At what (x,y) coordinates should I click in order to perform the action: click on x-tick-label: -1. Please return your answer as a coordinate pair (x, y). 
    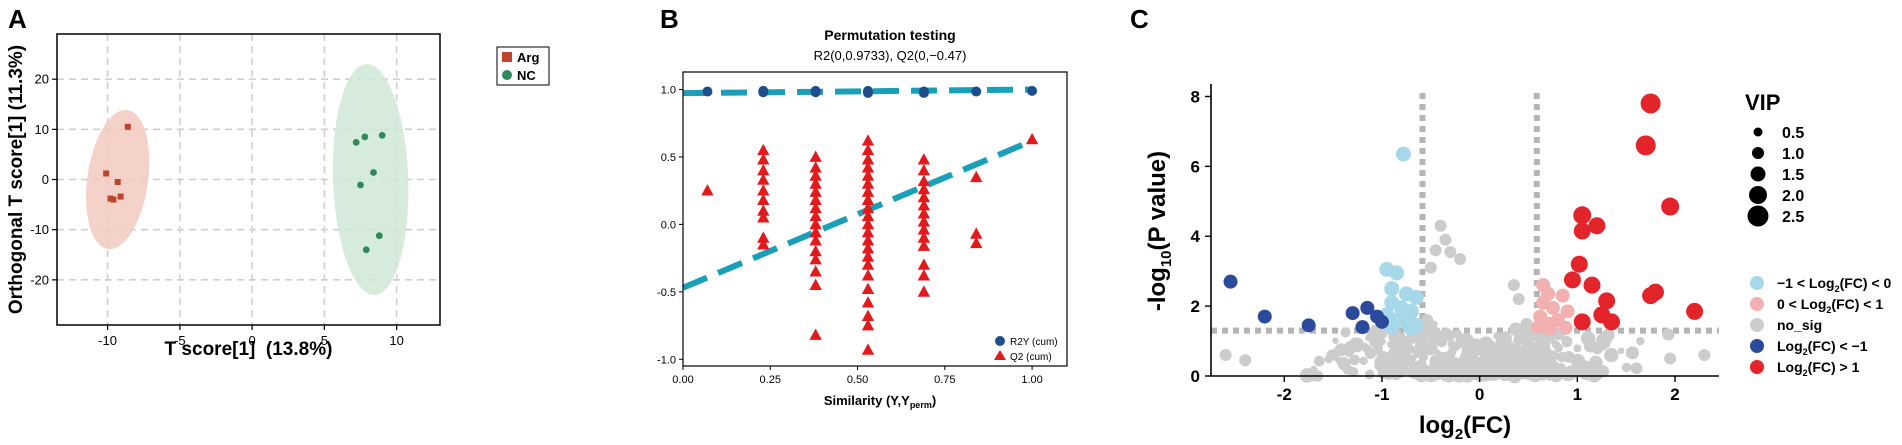
    Looking at the image, I should click on (1381, 394).